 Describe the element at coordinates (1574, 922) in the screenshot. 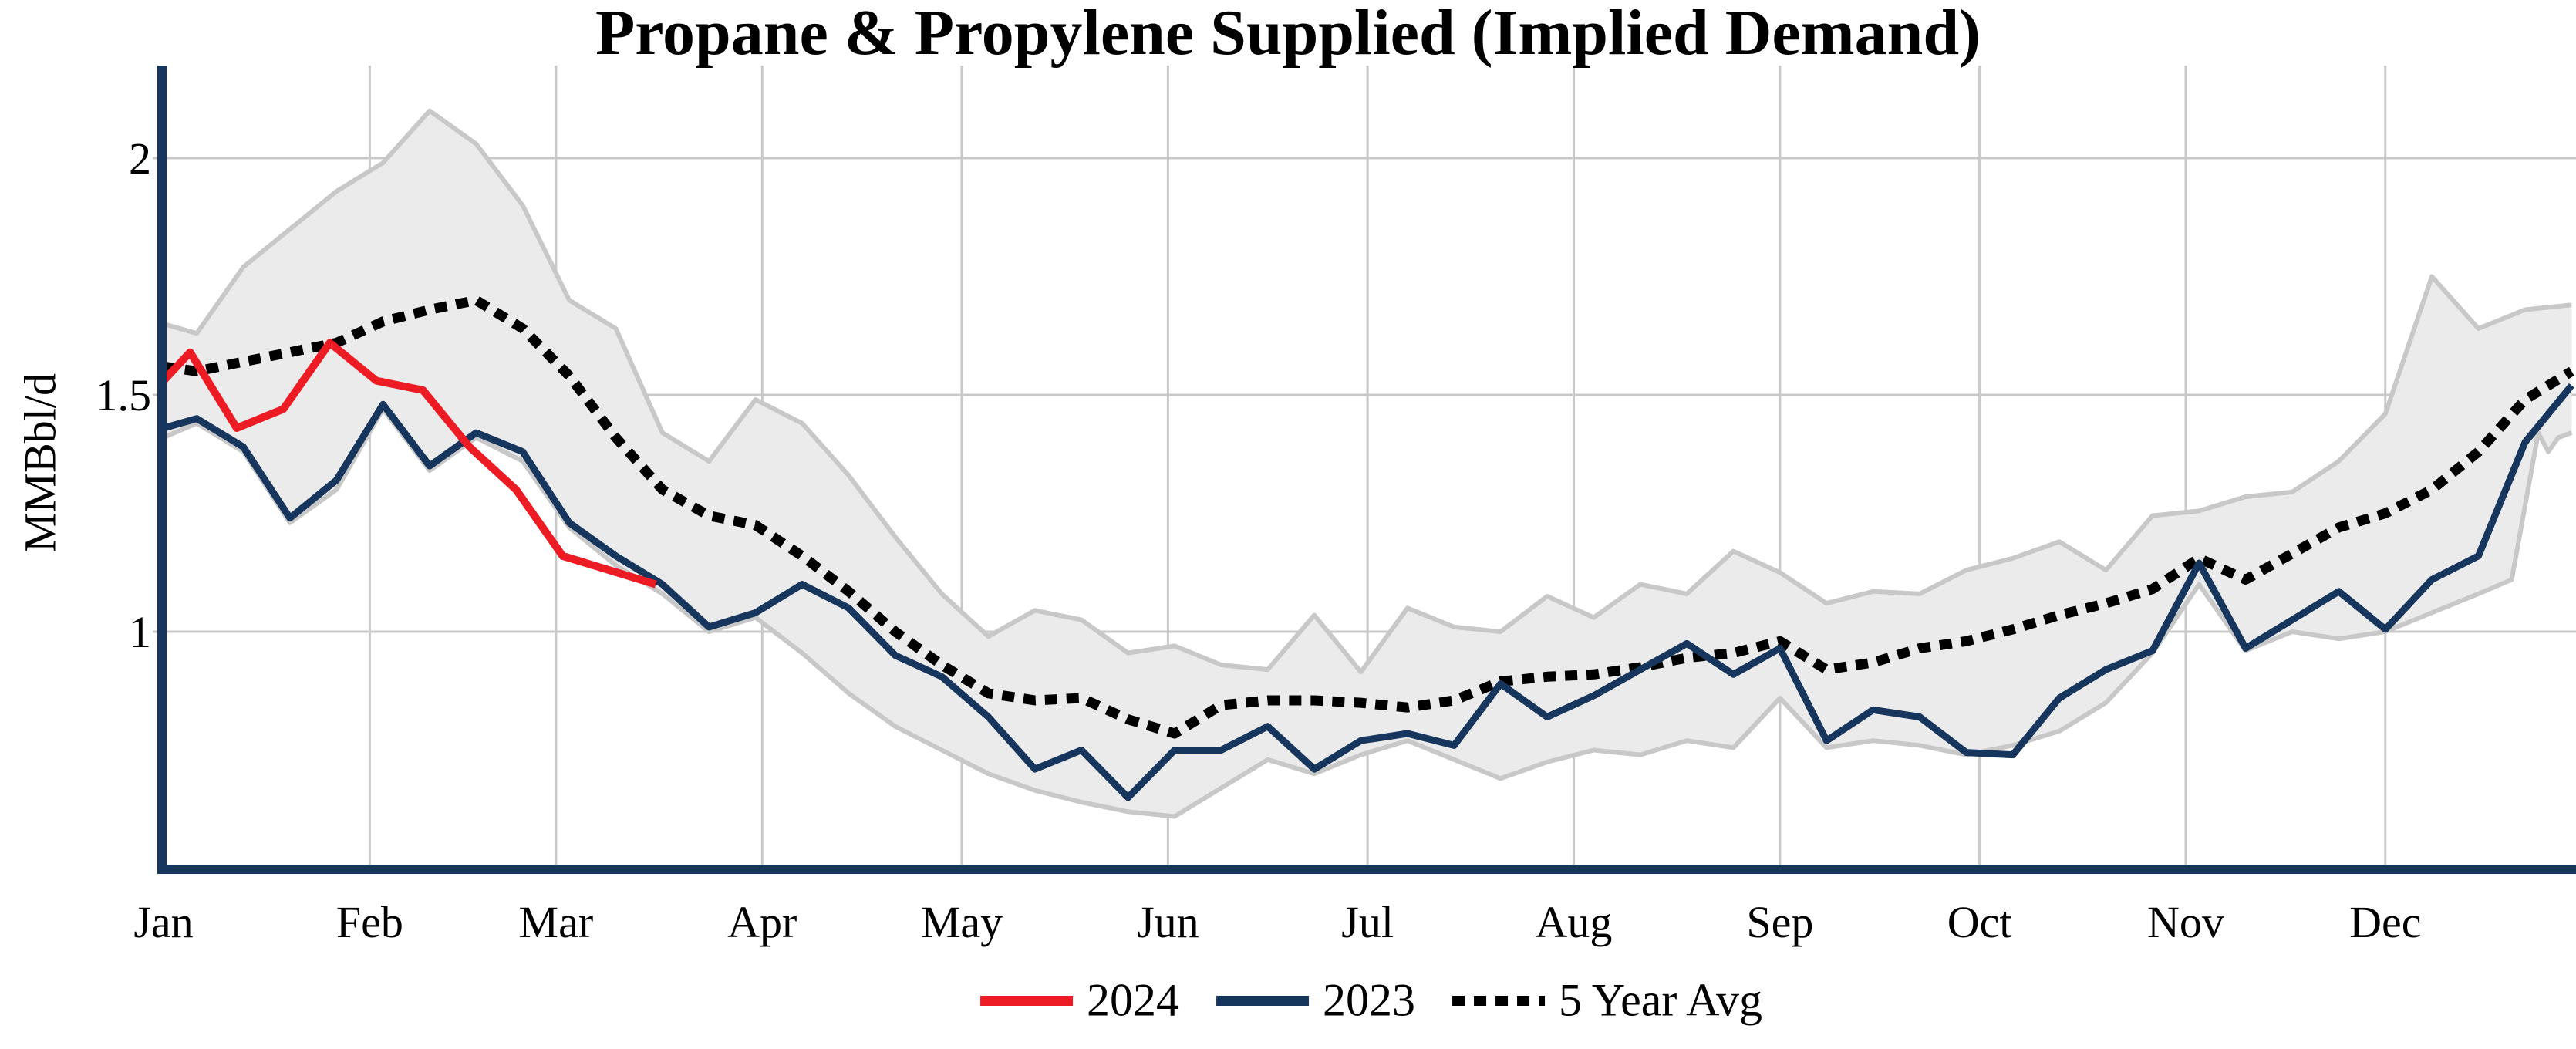

I see `x-tick-label: Aug` at that location.